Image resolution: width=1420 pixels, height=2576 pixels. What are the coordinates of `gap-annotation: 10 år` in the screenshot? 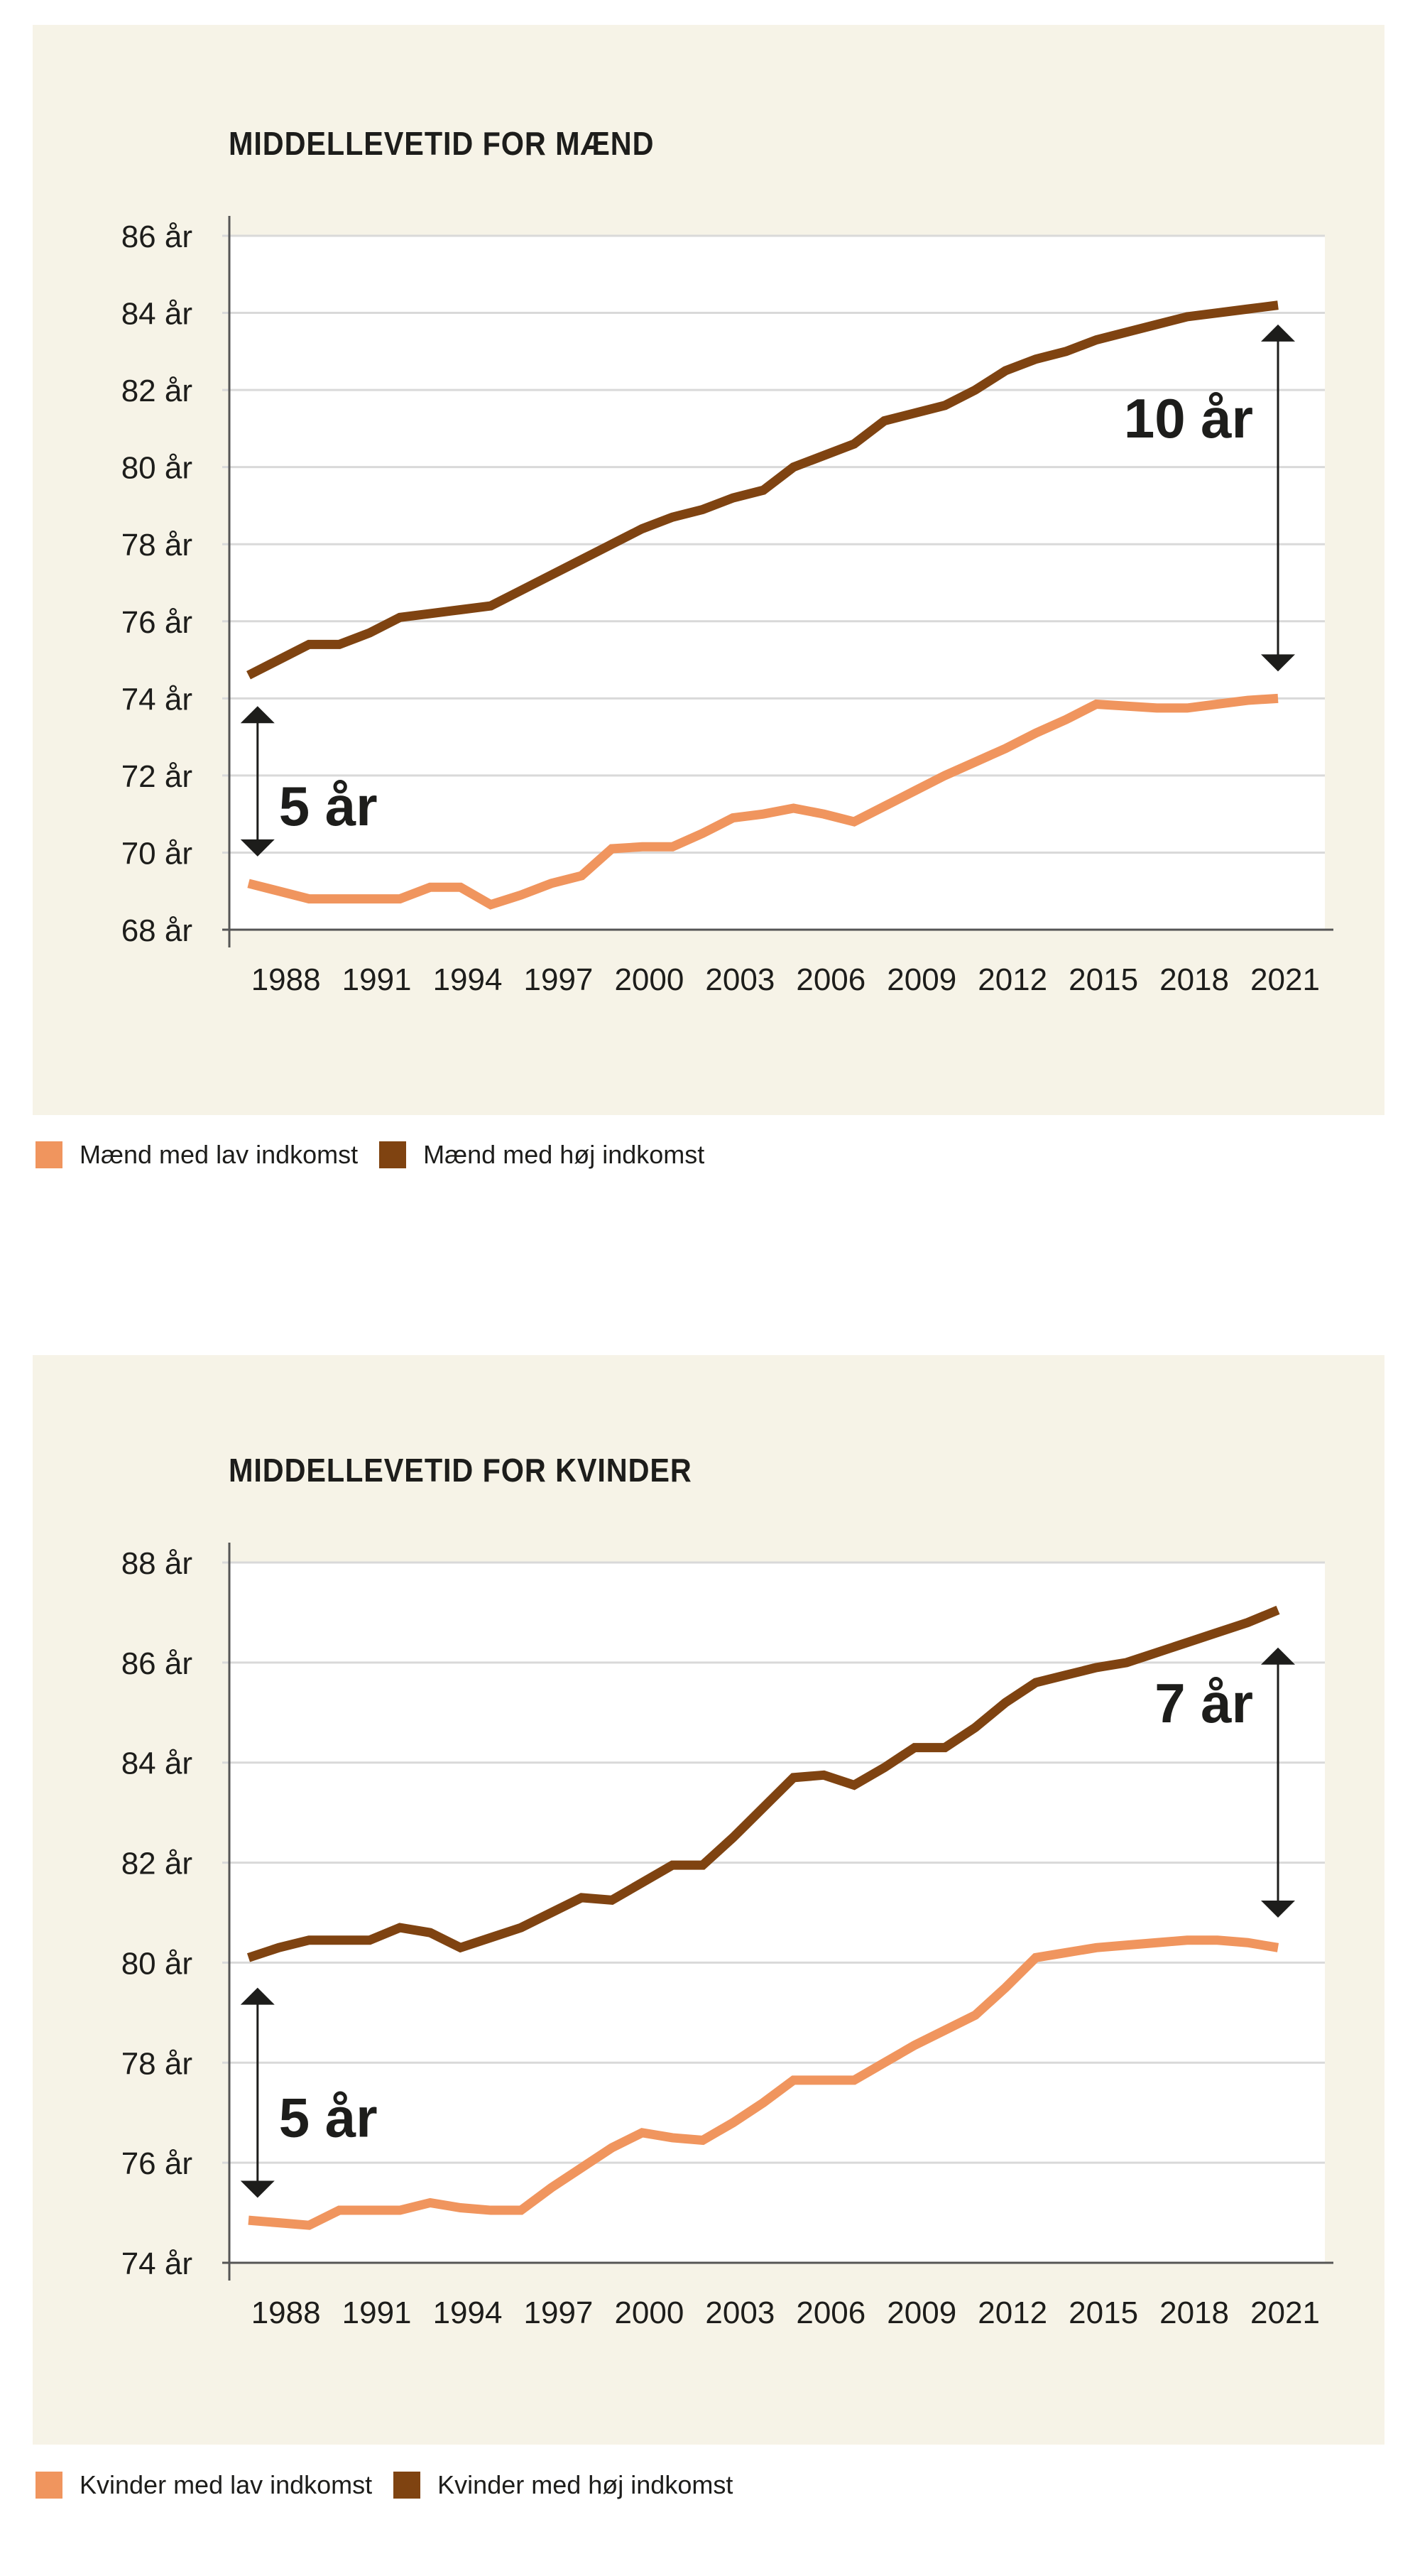 It's located at (1188, 419).